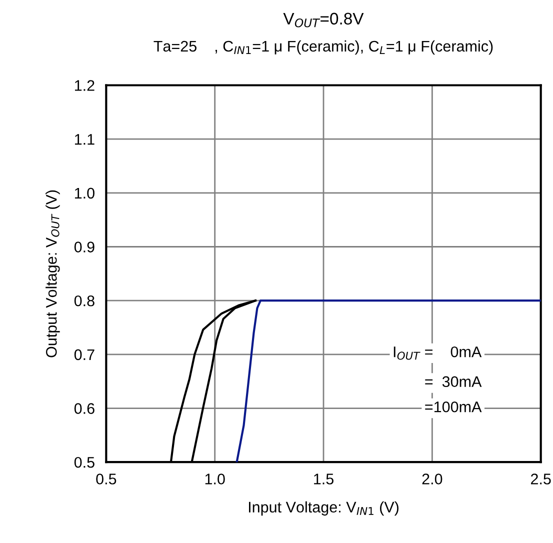 This screenshot has height=543, width=553. What do you see at coordinates (84, 300) in the screenshot?
I see `y-tick-label: 0.8` at bounding box center [84, 300].